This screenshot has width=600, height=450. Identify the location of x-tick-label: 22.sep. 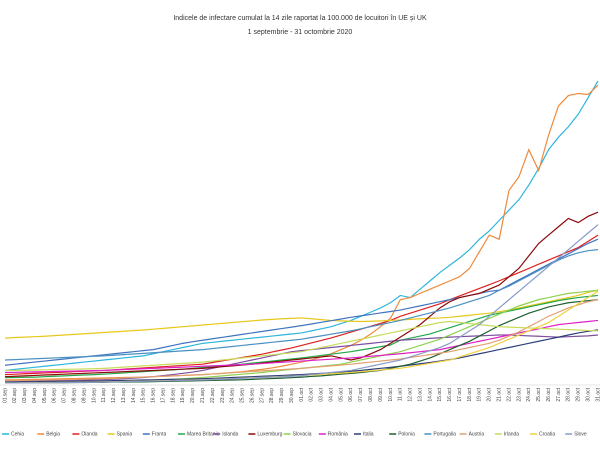
(213, 395).